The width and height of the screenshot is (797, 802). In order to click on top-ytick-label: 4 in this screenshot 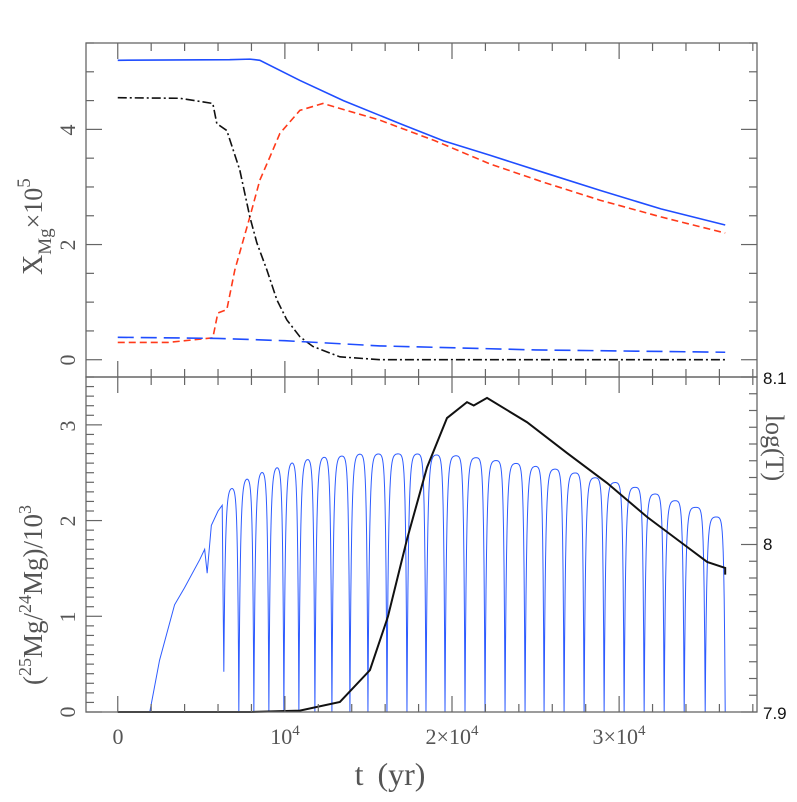, I will do `click(67, 130)`.